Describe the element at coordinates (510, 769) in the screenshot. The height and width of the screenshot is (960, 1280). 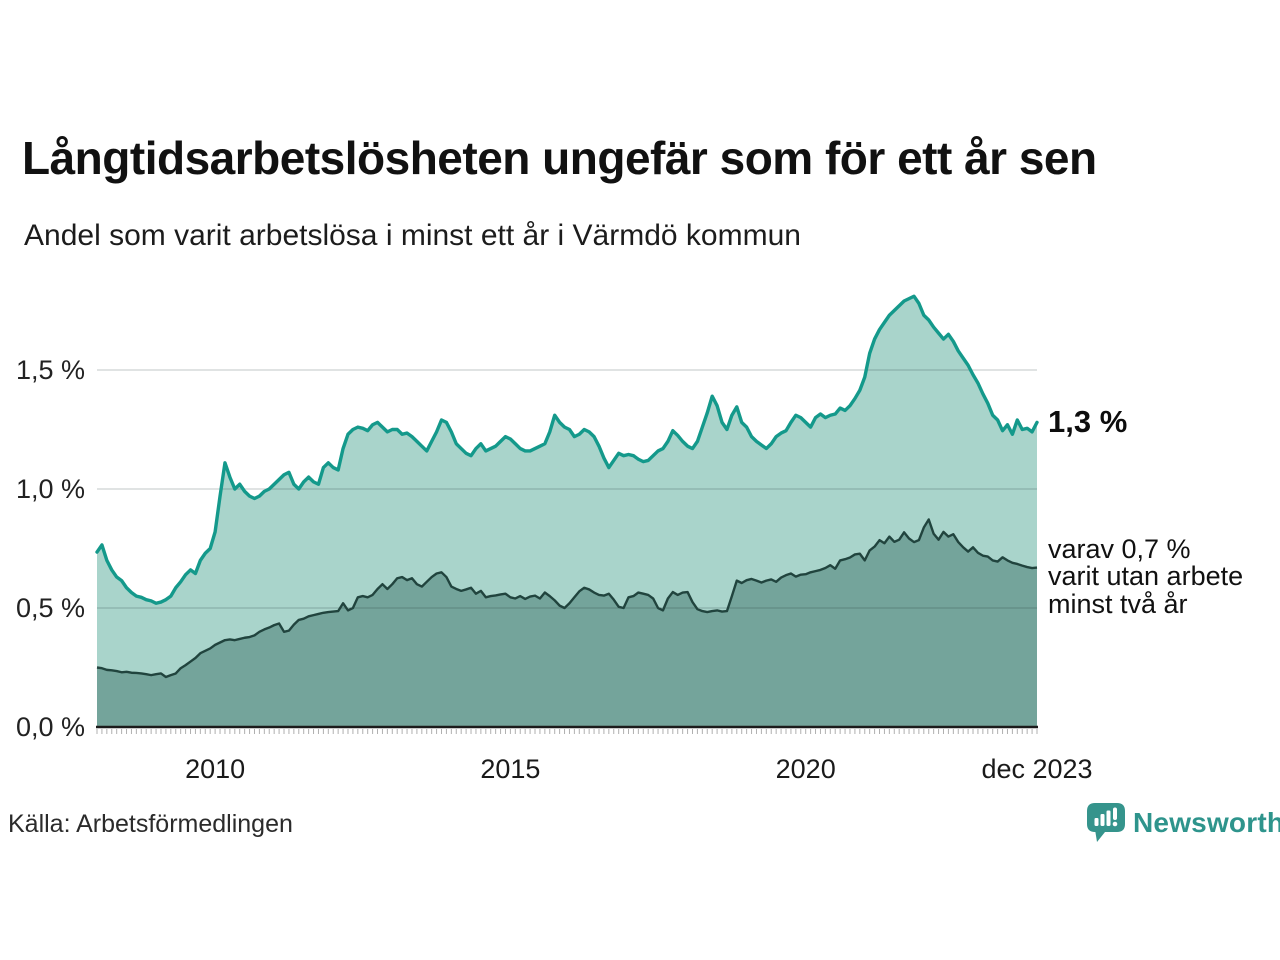
I see `x-tick-label: 2015` at that location.